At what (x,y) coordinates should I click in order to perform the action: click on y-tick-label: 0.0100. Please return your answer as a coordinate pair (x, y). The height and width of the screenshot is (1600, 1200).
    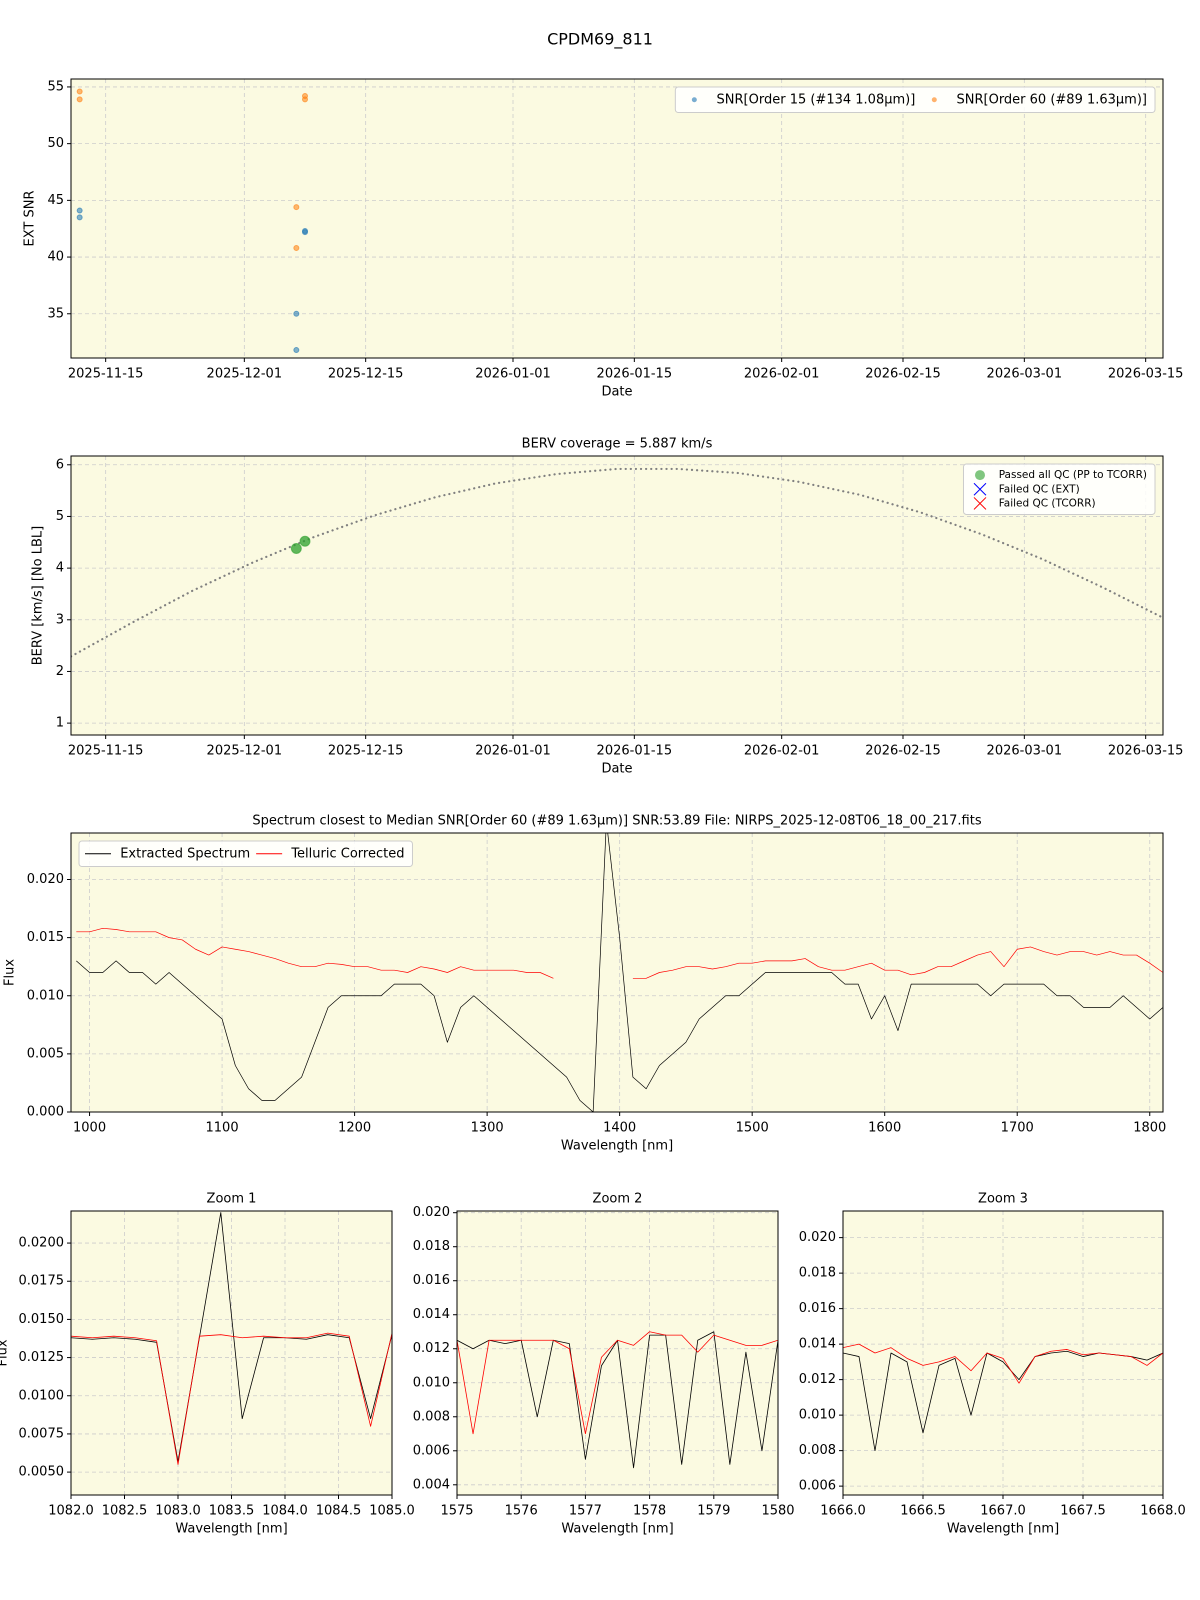
    Looking at the image, I should click on (42, 1395).